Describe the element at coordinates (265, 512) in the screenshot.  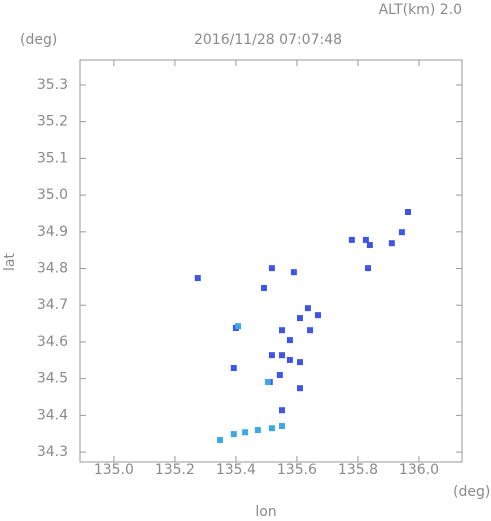
I see `x-axis-label: lon` at that location.